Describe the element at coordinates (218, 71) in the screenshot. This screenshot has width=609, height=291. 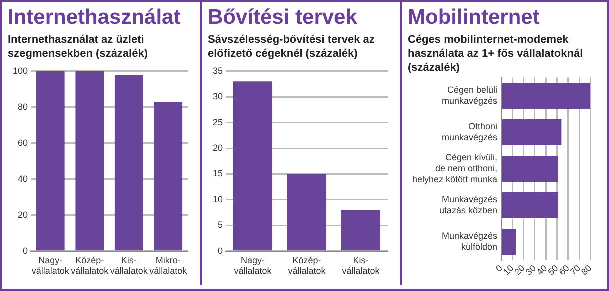
I see `y-tick-label: 35` at that location.